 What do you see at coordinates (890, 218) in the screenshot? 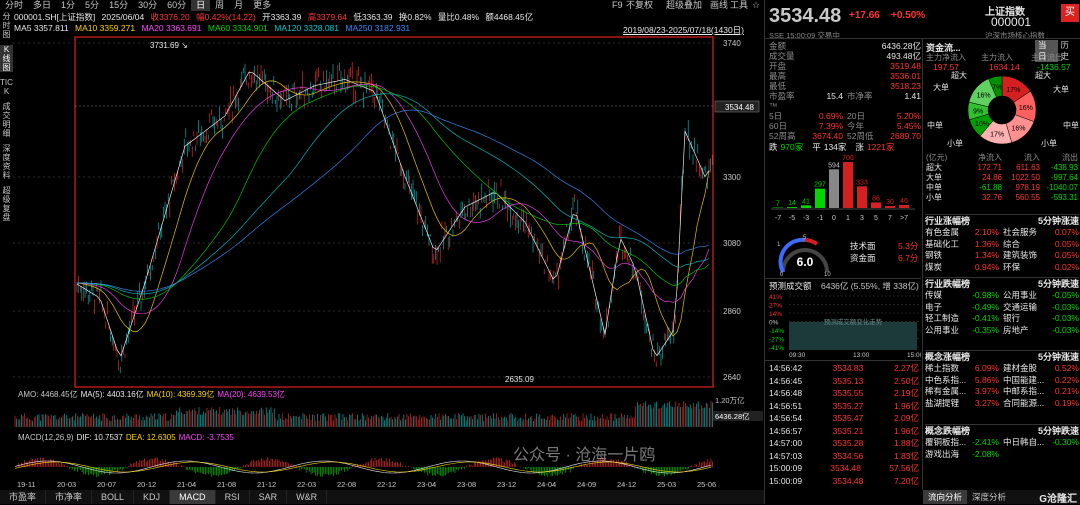
I see `dist-x-label: 7` at bounding box center [890, 218].